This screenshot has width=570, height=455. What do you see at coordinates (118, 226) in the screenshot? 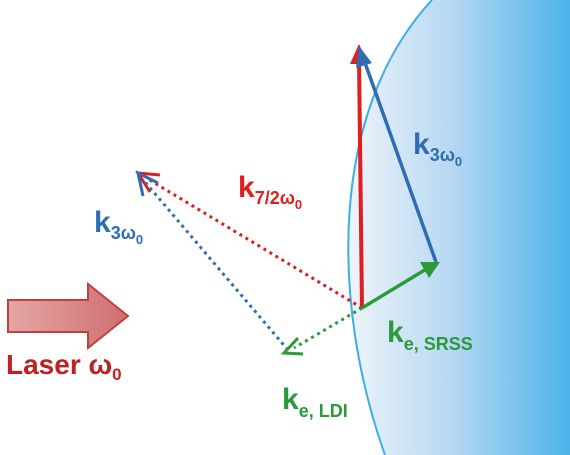
I see `k3-left-label: k3ω0` at bounding box center [118, 226].